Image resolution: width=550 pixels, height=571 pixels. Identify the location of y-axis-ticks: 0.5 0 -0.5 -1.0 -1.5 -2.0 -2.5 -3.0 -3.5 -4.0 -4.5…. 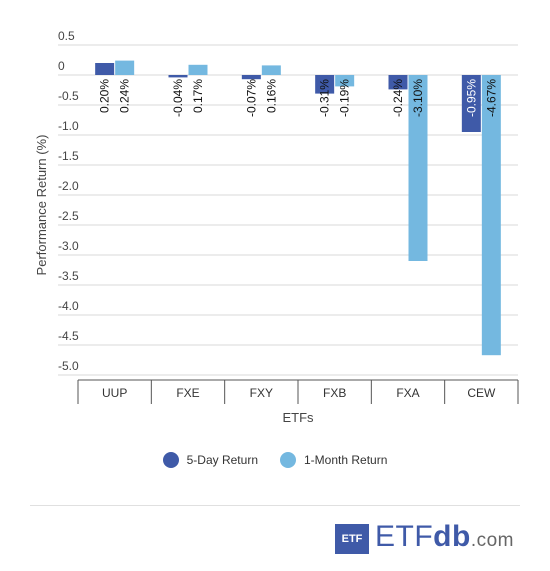
(68, 201).